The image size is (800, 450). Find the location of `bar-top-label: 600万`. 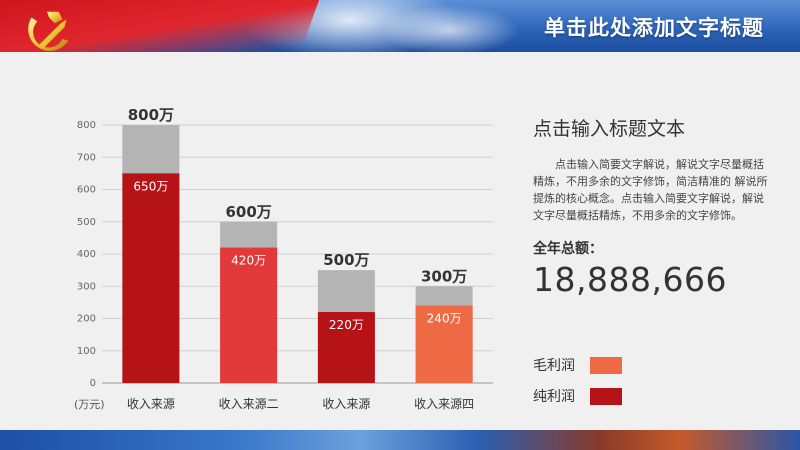

bar-top-label: 600万 is located at coordinates (248, 212).